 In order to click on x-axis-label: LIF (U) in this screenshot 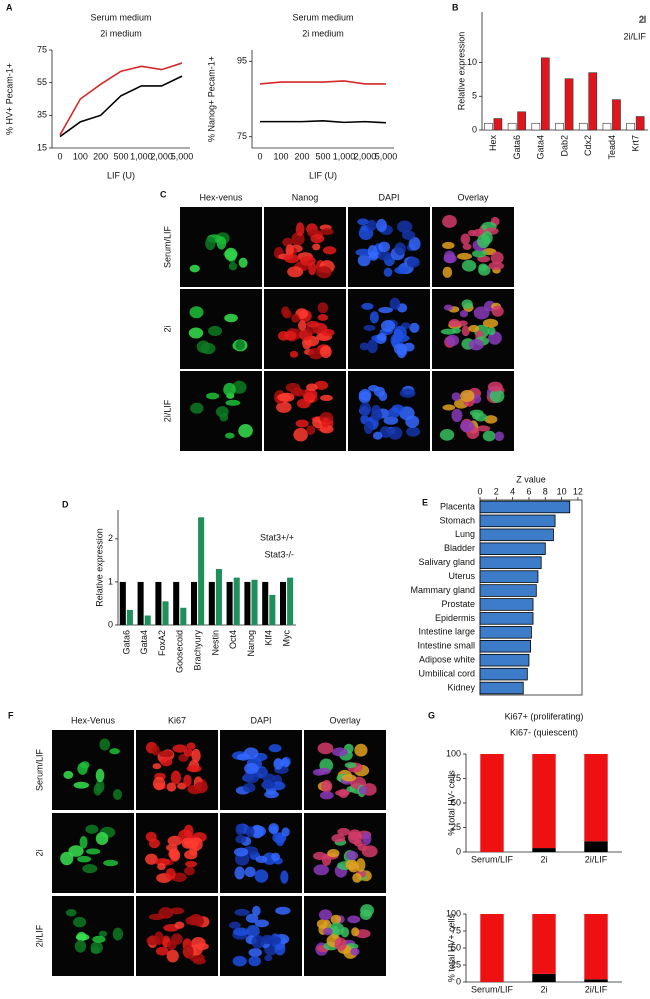, I will do `click(323, 175)`.